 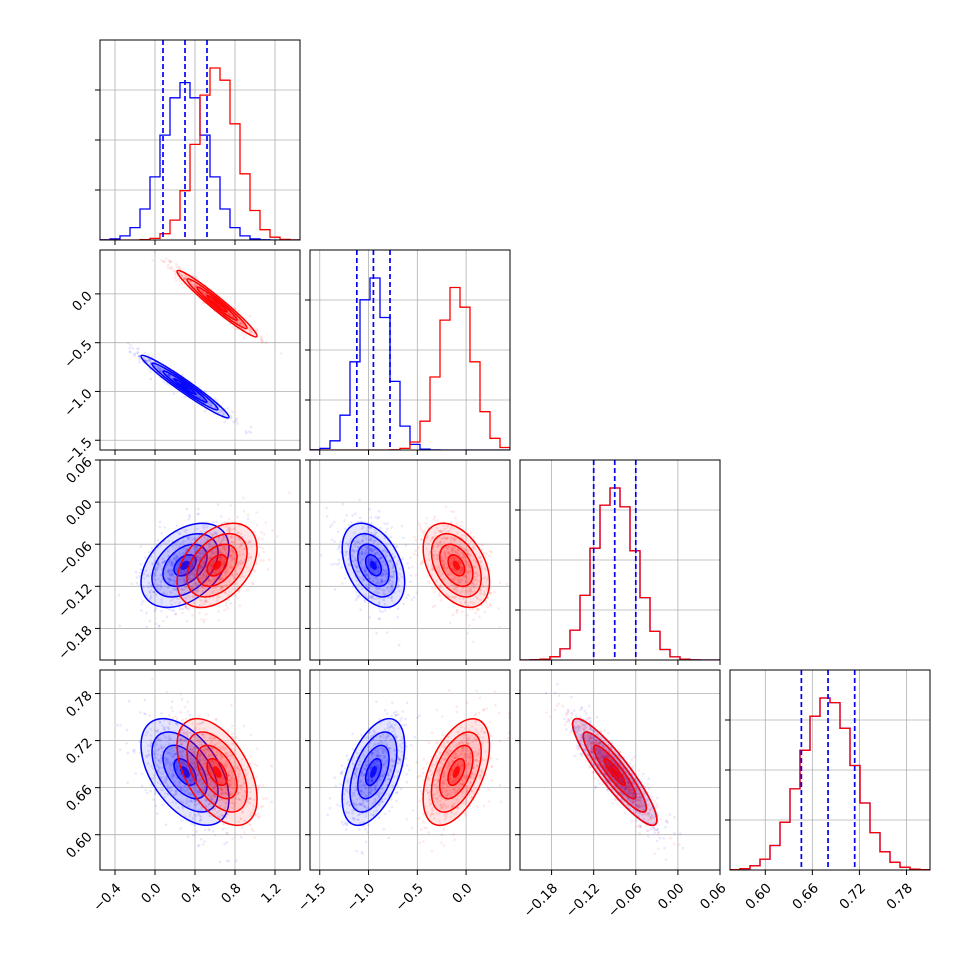 What do you see at coordinates (82, 301) in the screenshot?
I see `y-tick-label: 0.0` at bounding box center [82, 301].